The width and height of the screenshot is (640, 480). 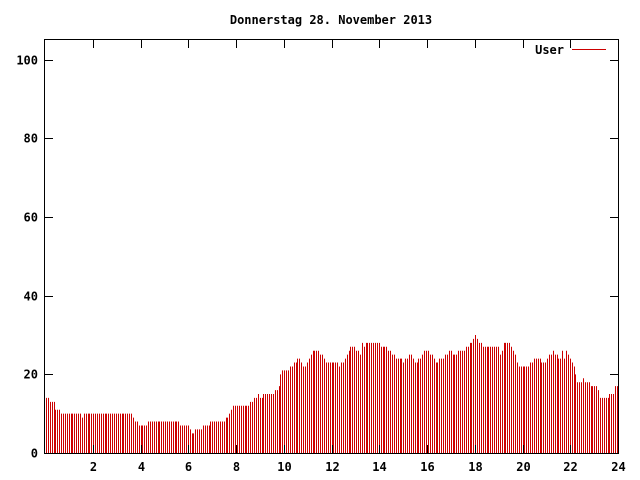 I want to click on y-tick-label: 60, so click(x=31, y=218).